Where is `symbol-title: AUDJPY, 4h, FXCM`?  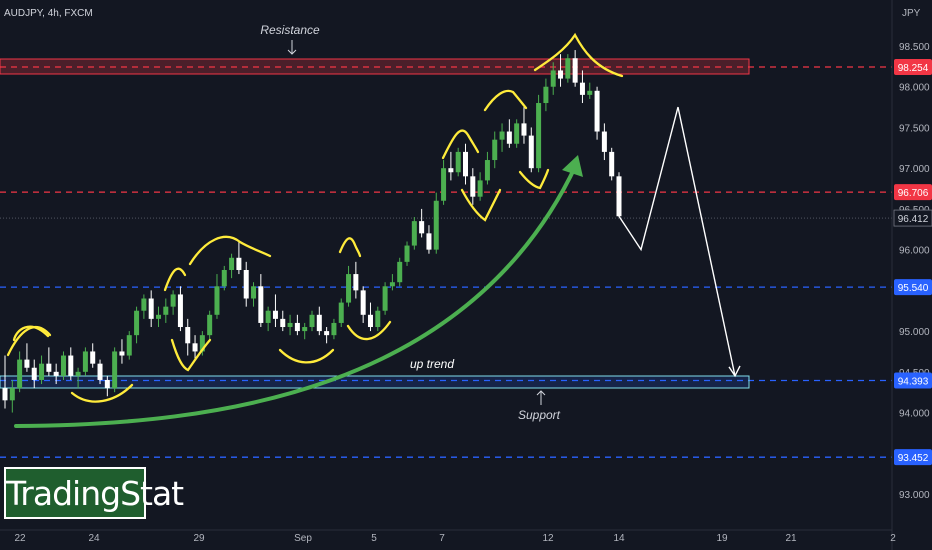 symbol-title: AUDJPY, 4h, FXCM is located at coordinates (48, 13).